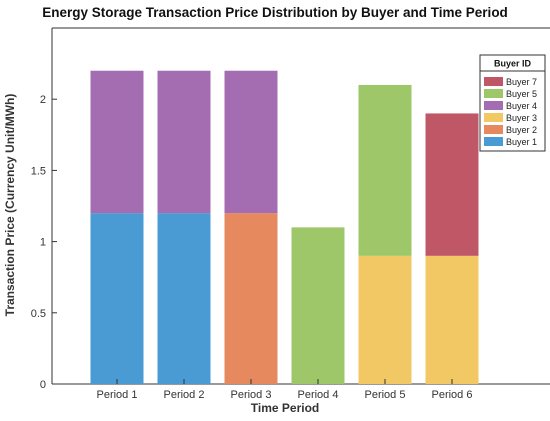  What do you see at coordinates (521, 106) in the screenshot?
I see `legend-label: Buyer 4` at bounding box center [521, 106].